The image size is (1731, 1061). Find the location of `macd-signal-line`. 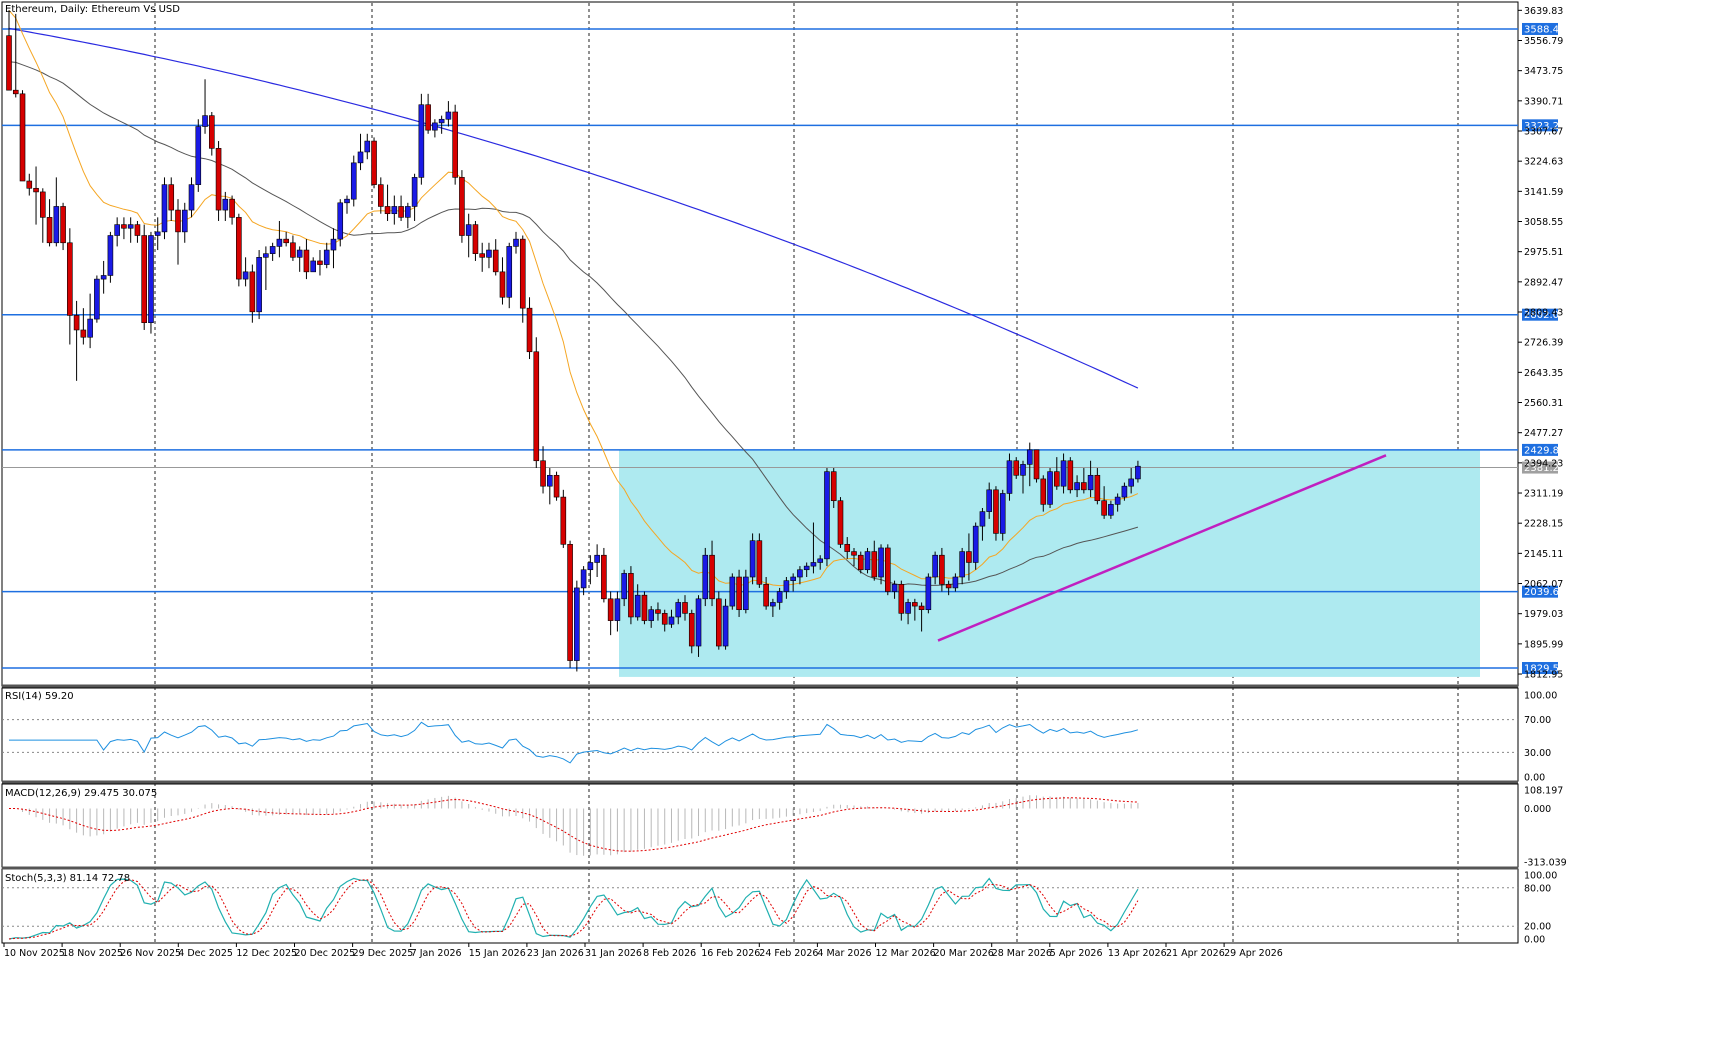

macd-signal-line is located at coordinates (573, 824).